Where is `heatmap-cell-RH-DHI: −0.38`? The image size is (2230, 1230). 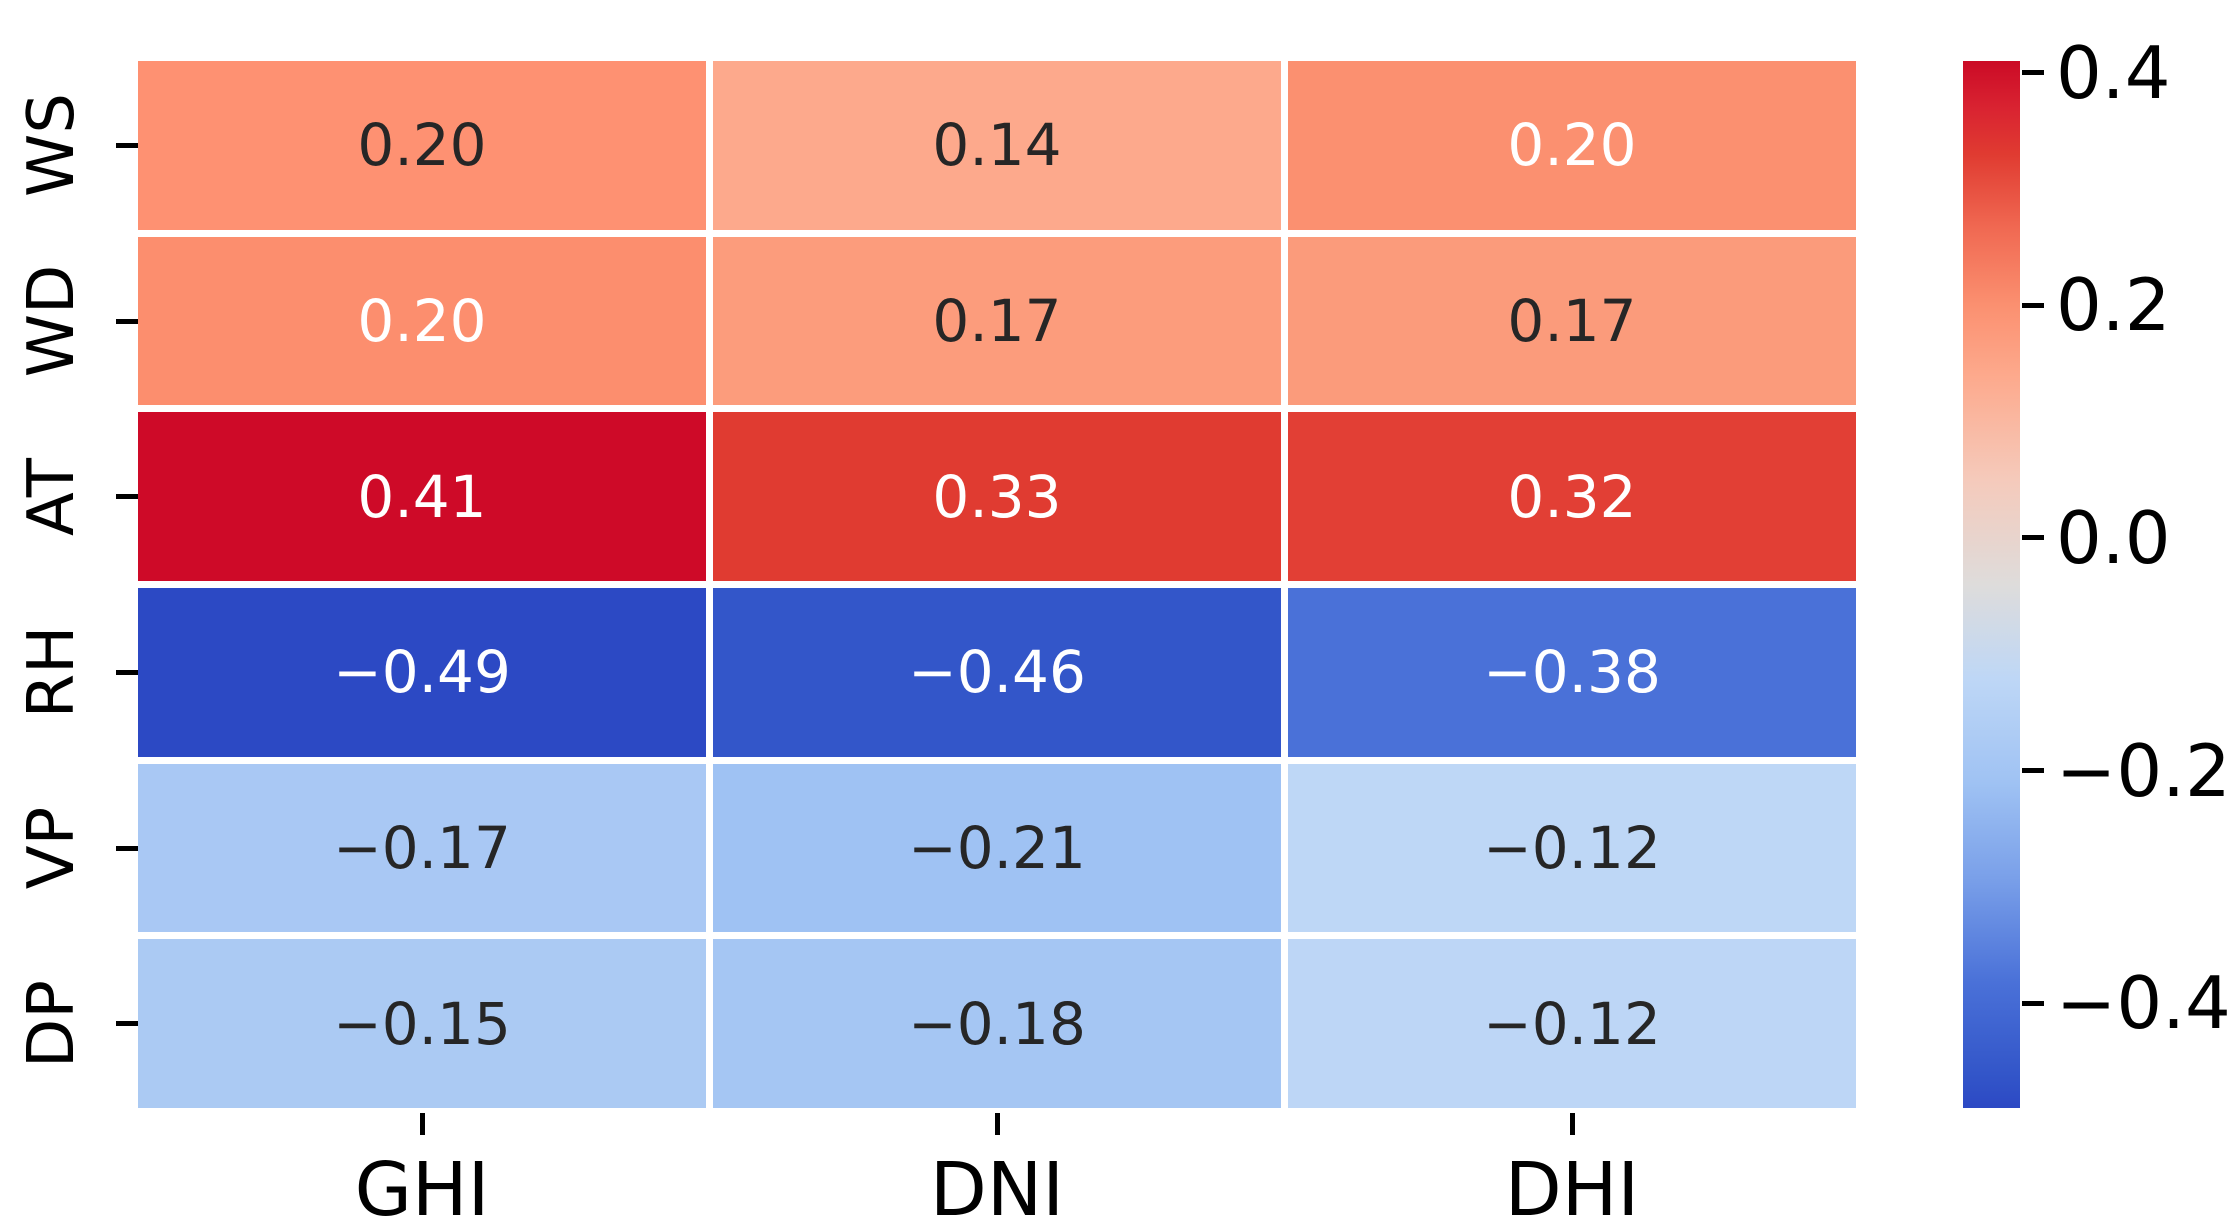 heatmap-cell-RH-DHI: −0.38 is located at coordinates (1572, 672).